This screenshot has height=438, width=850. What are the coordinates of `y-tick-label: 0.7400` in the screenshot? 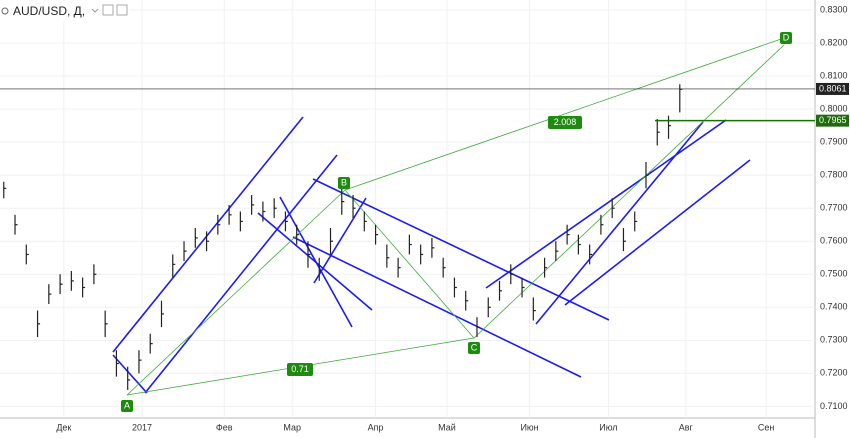 It's located at (834, 307).